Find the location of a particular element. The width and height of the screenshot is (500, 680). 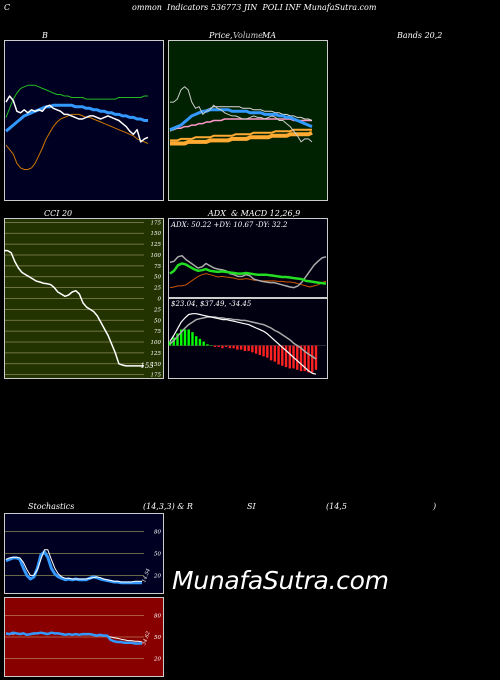

label-volume: Volume is located at coordinates (248, 35).